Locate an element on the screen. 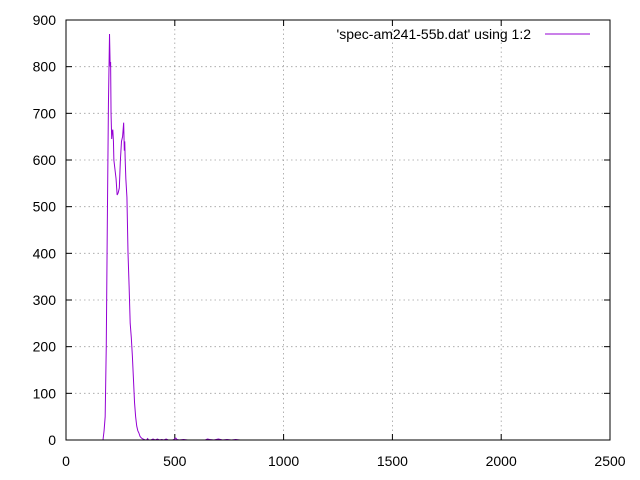 Image resolution: width=640 pixels, height=480 pixels. legend-label: 'spec-am241-55b.dat' using 1:2 is located at coordinates (434, 34).